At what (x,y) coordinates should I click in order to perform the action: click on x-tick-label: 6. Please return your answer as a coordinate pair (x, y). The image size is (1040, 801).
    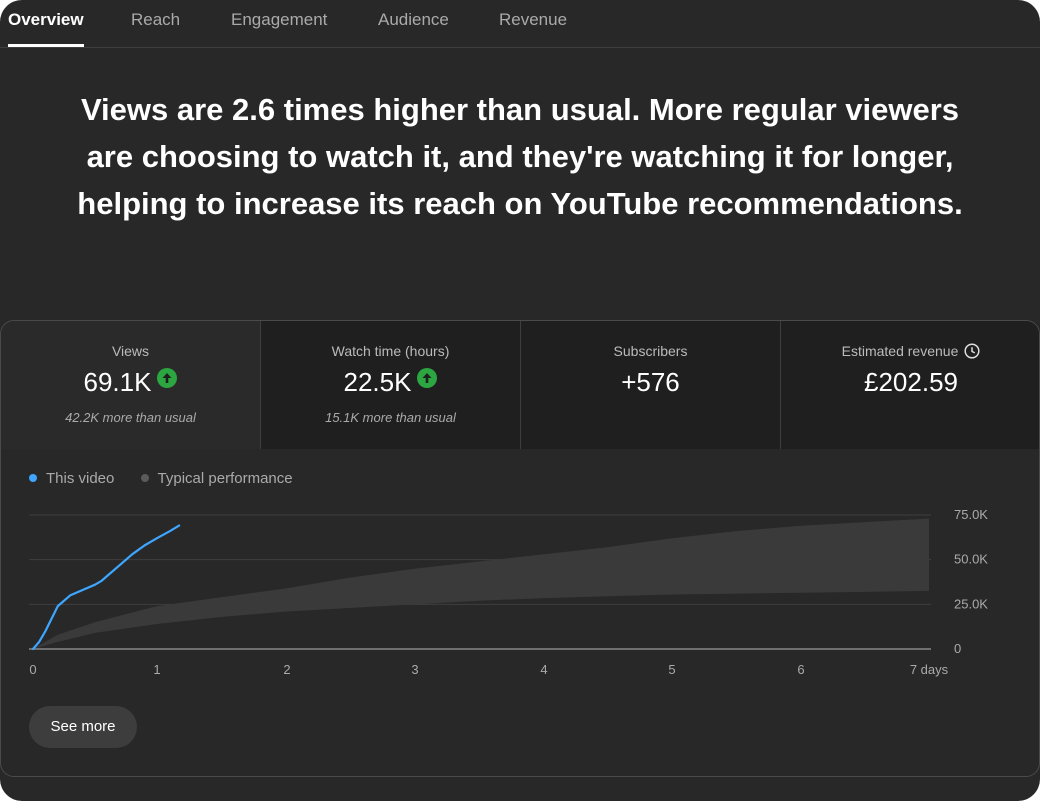
    Looking at the image, I should click on (800, 669).